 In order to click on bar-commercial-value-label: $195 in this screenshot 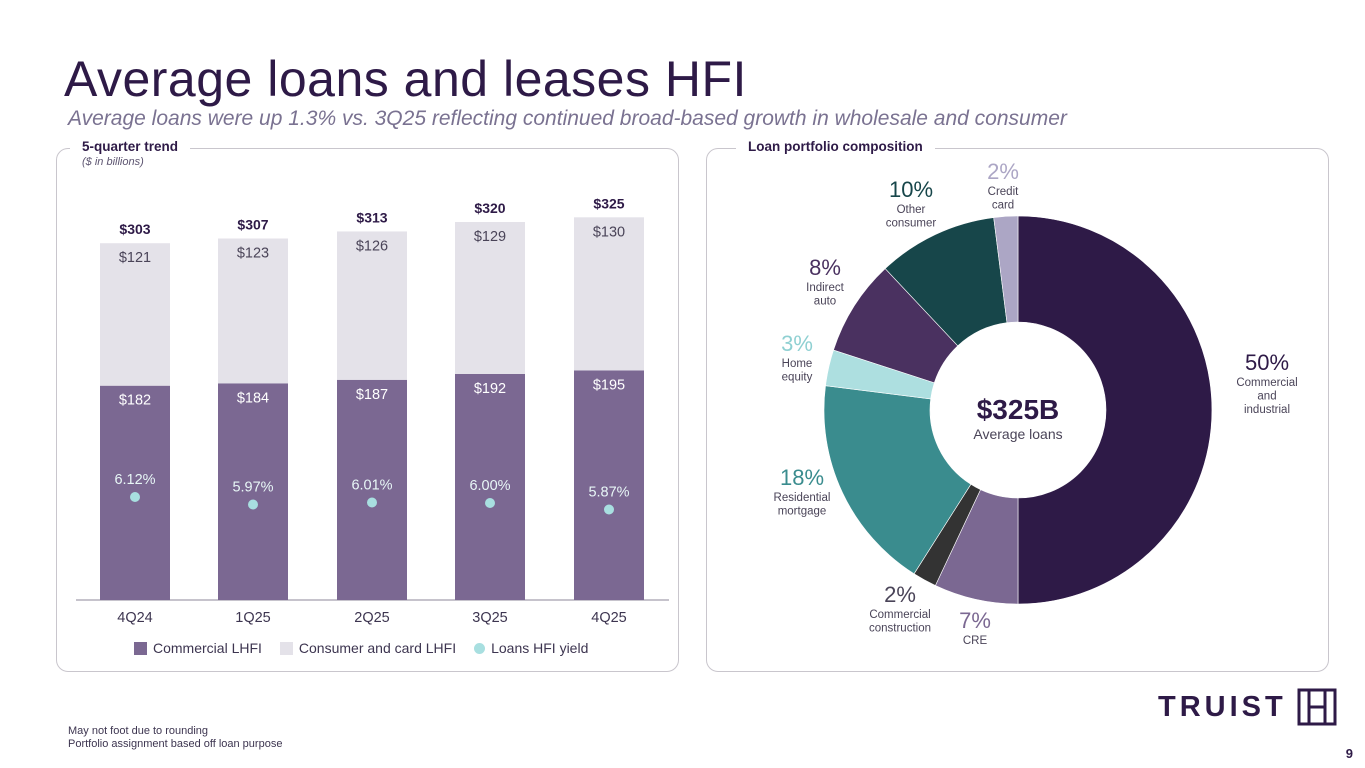, I will do `click(609, 385)`.